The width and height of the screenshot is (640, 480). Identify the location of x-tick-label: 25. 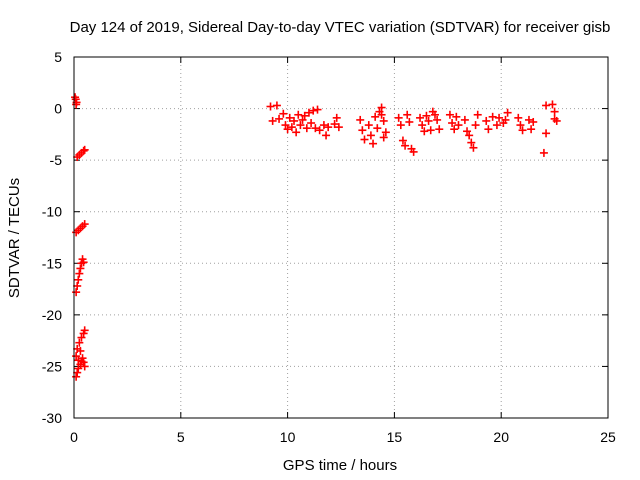
(608, 437).